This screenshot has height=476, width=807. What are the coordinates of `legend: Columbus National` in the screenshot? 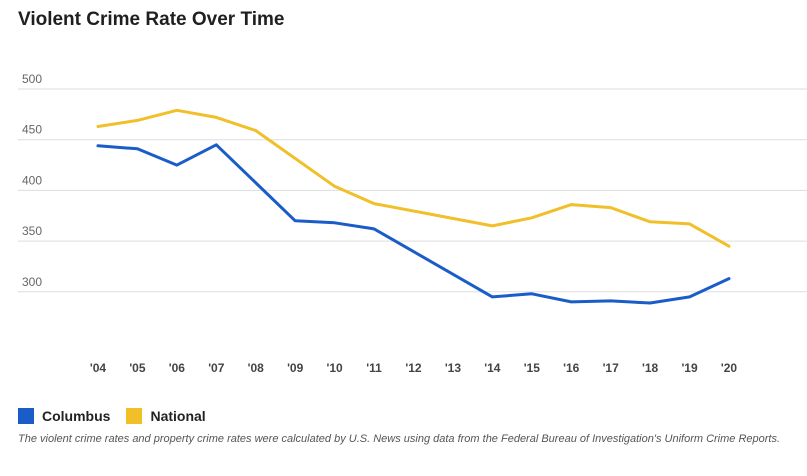 It's located at (120, 416).